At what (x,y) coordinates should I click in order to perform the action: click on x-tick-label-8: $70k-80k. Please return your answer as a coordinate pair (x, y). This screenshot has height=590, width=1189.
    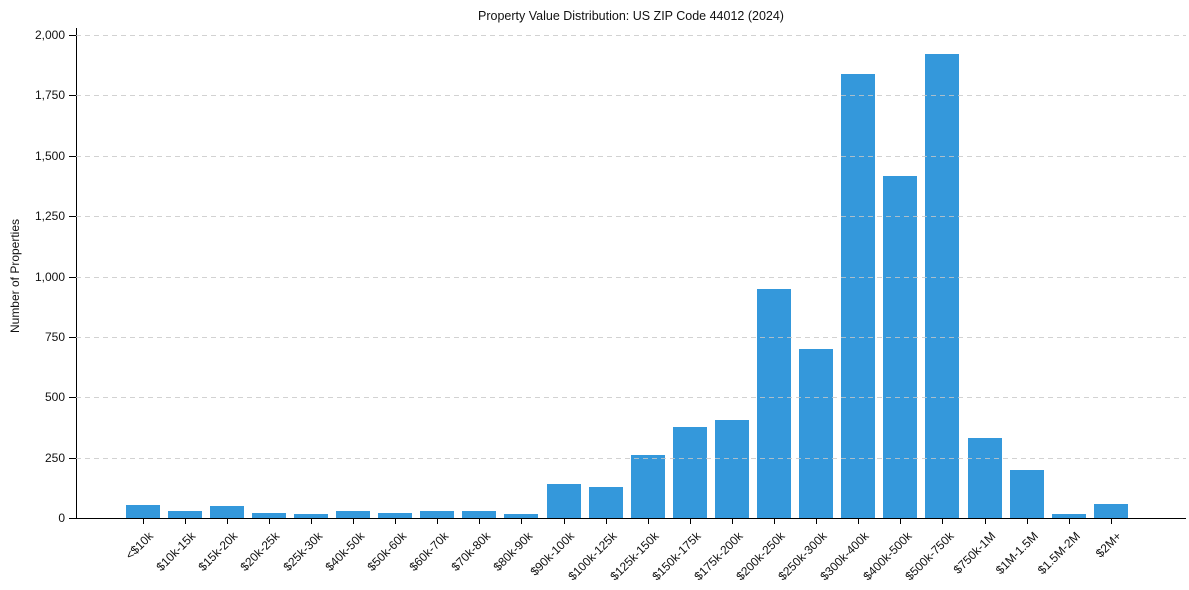
    Looking at the image, I should click on (471, 551).